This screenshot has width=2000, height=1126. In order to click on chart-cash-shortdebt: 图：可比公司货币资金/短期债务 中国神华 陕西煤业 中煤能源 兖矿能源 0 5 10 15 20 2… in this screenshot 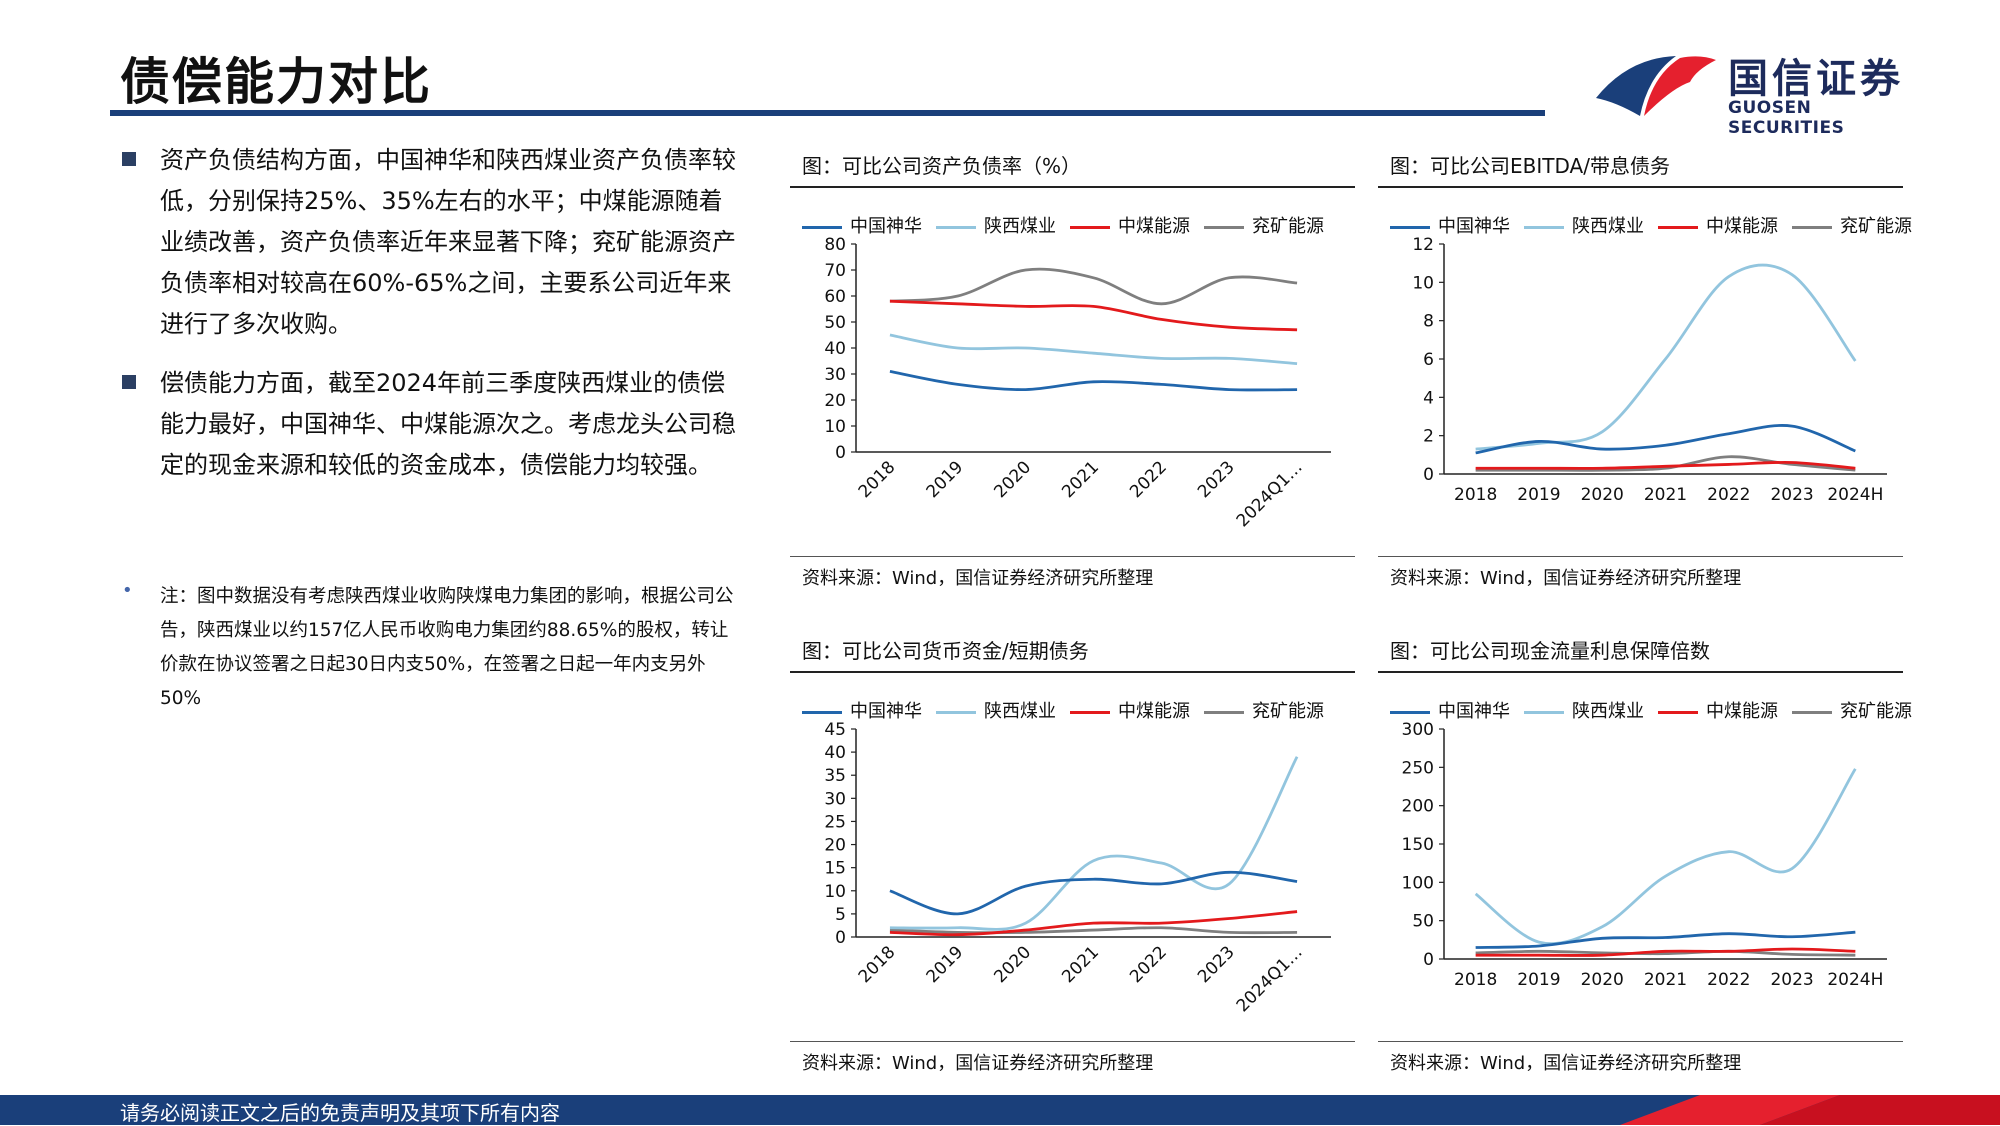, I will do `click(1072, 855)`.